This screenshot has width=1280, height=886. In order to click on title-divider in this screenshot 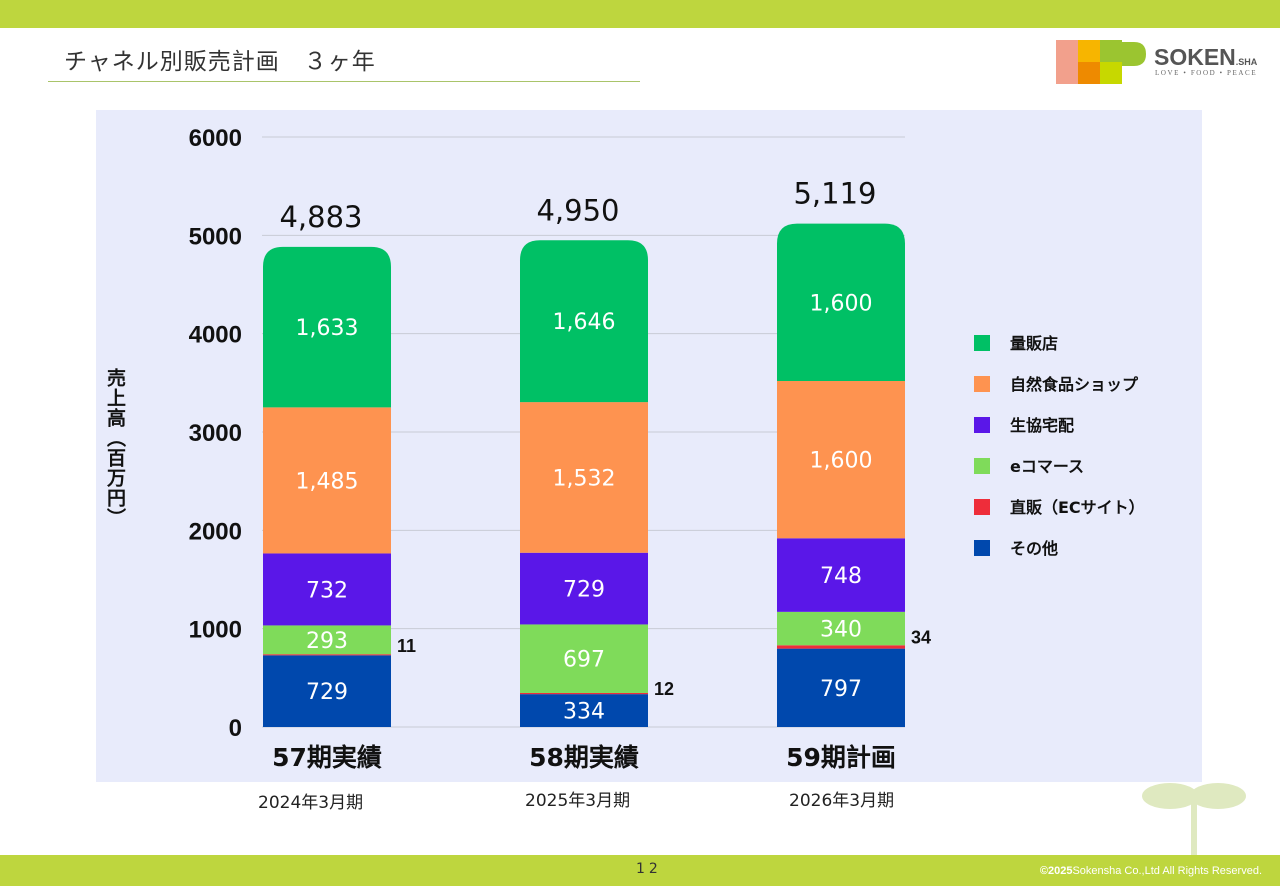, I will do `click(344, 81)`.